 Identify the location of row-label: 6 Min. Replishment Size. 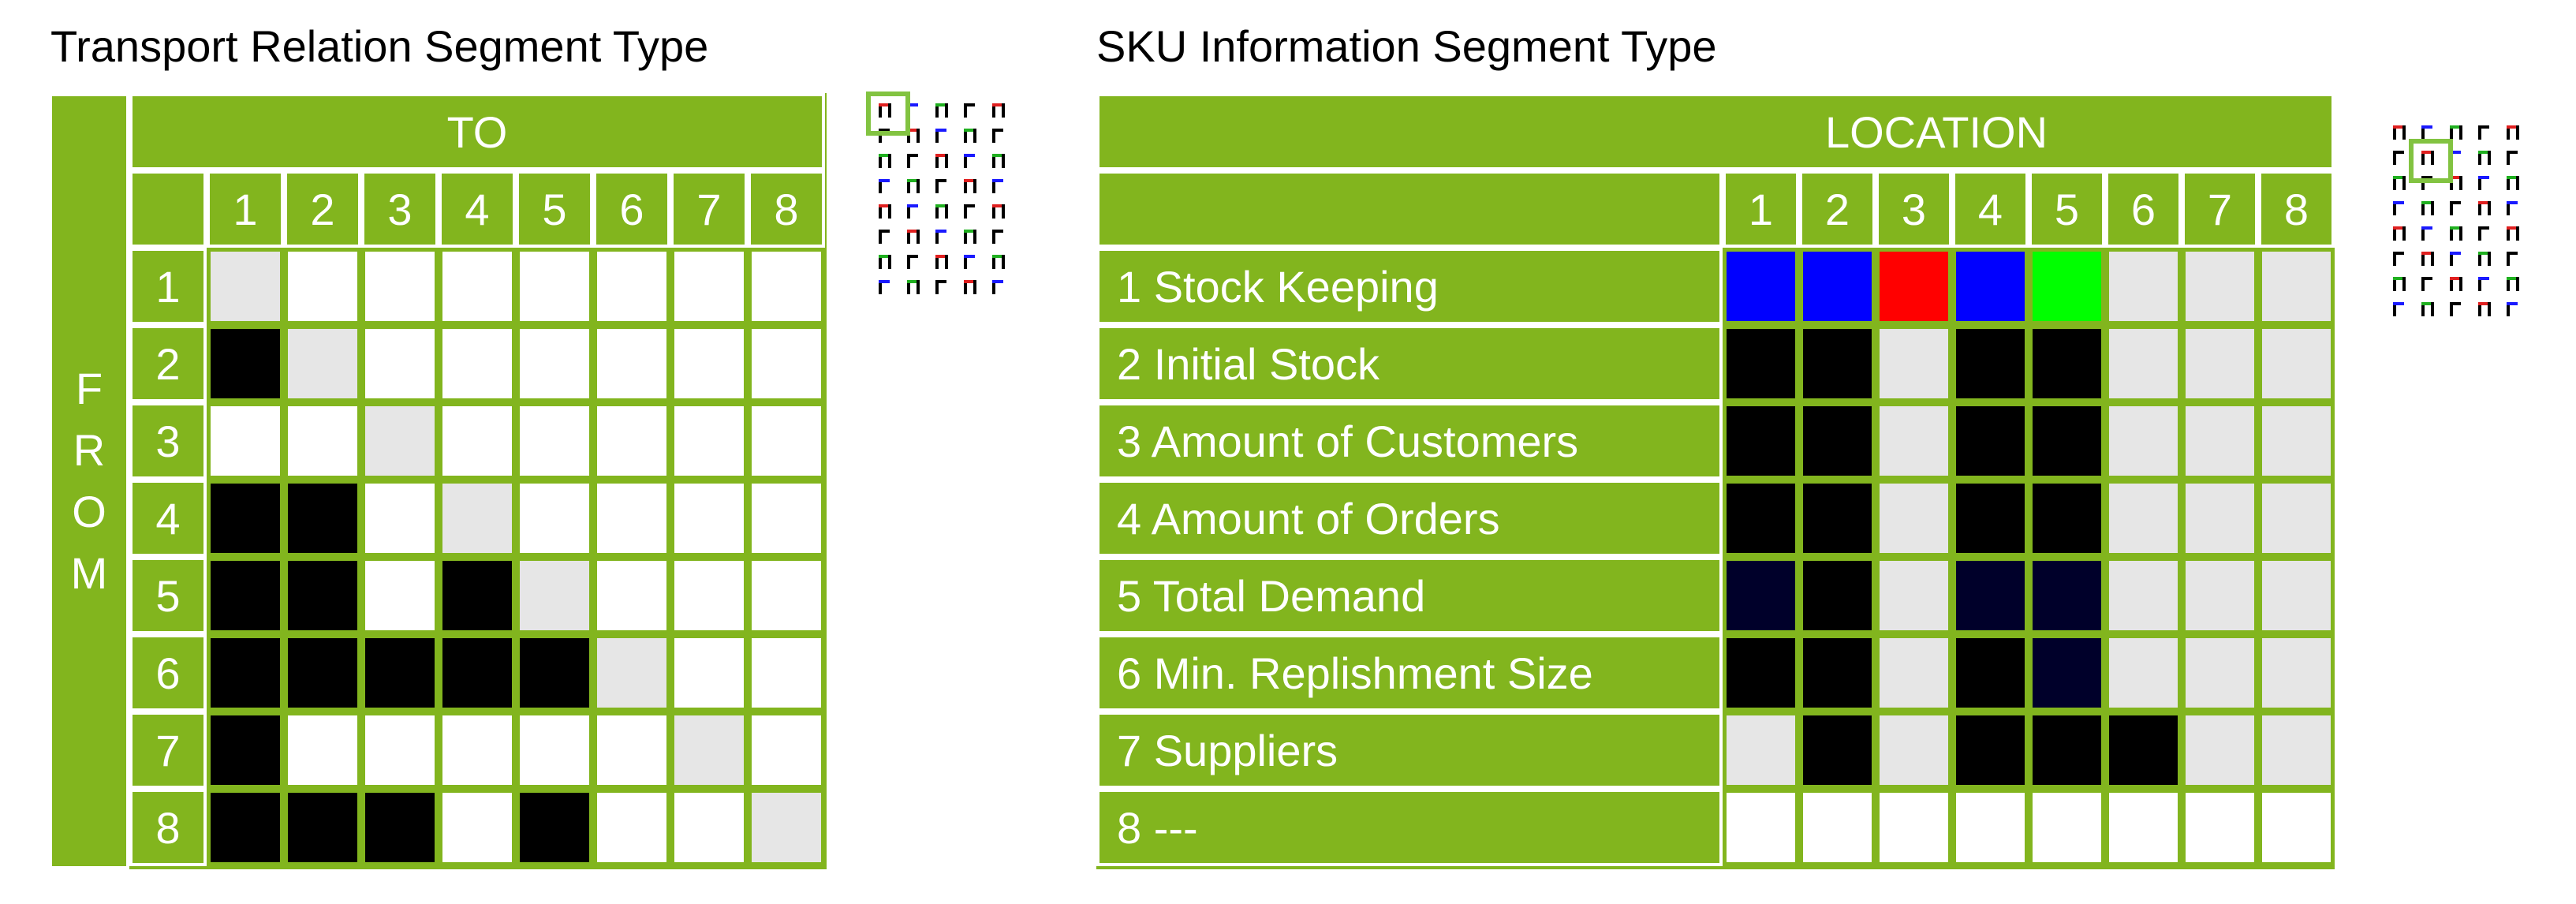
(1409, 673).